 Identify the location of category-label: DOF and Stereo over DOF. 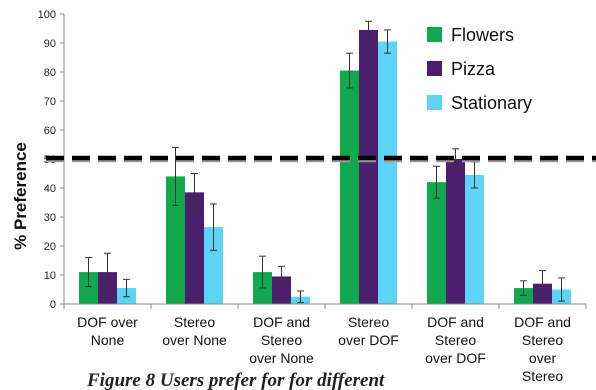
(455, 340).